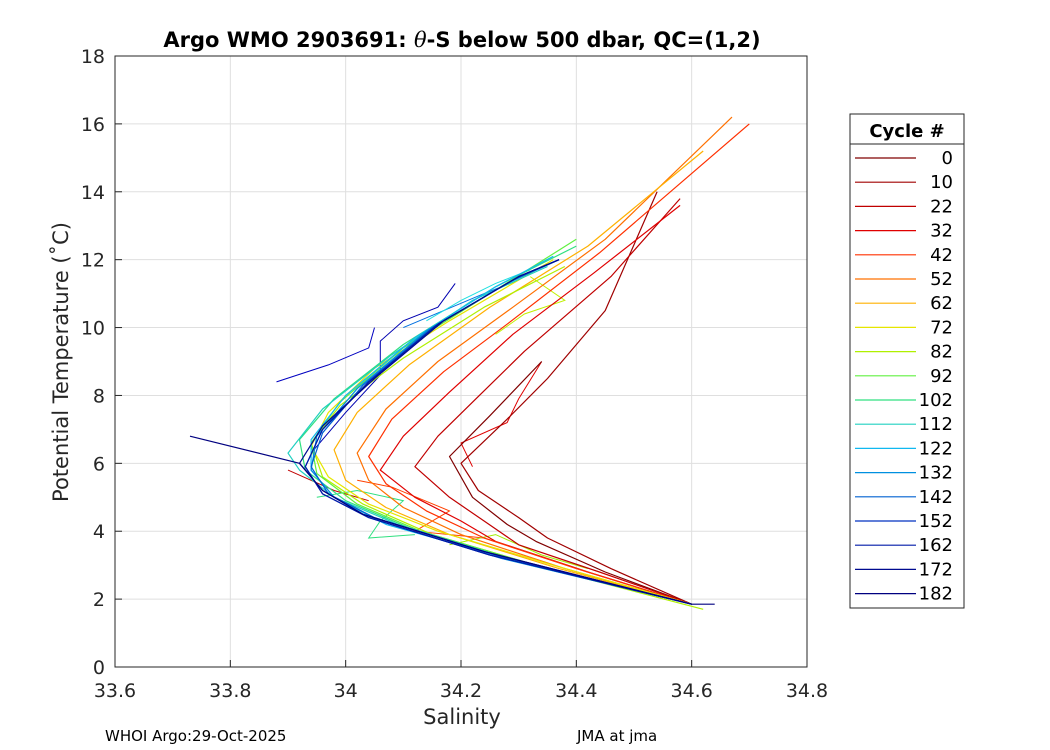 Image resolution: width=1050 pixels, height=750 pixels. I want to click on legend-title: Cycle #, so click(906, 131).